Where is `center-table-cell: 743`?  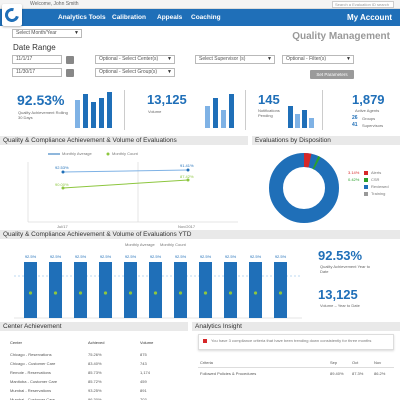
center-table-cell: 743 is located at coordinates (143, 363).